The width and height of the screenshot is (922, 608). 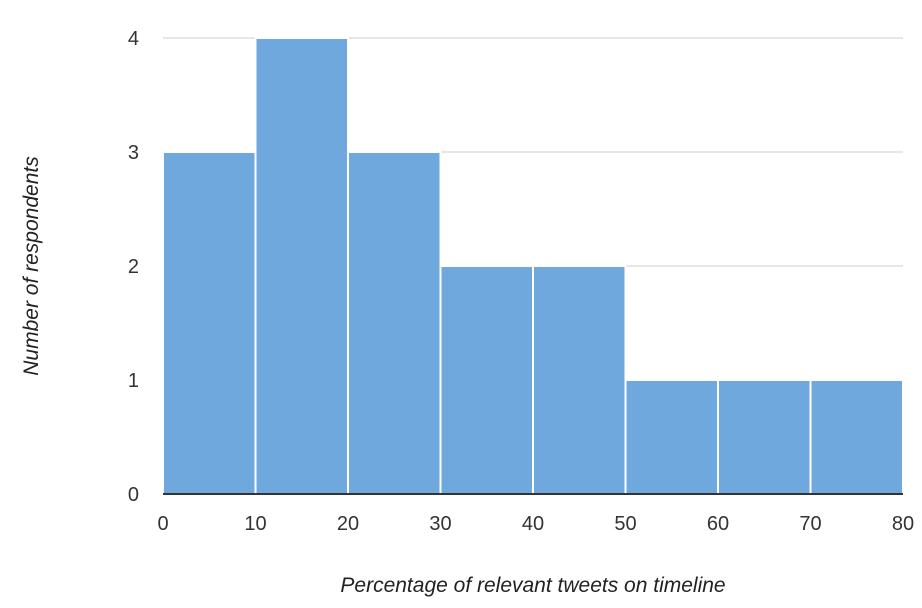 I want to click on x-tick-label: 60, so click(x=718, y=524).